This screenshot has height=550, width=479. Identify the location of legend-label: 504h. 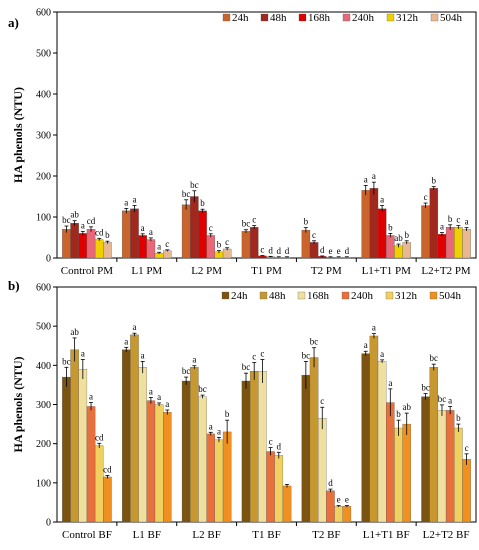
(451, 18).